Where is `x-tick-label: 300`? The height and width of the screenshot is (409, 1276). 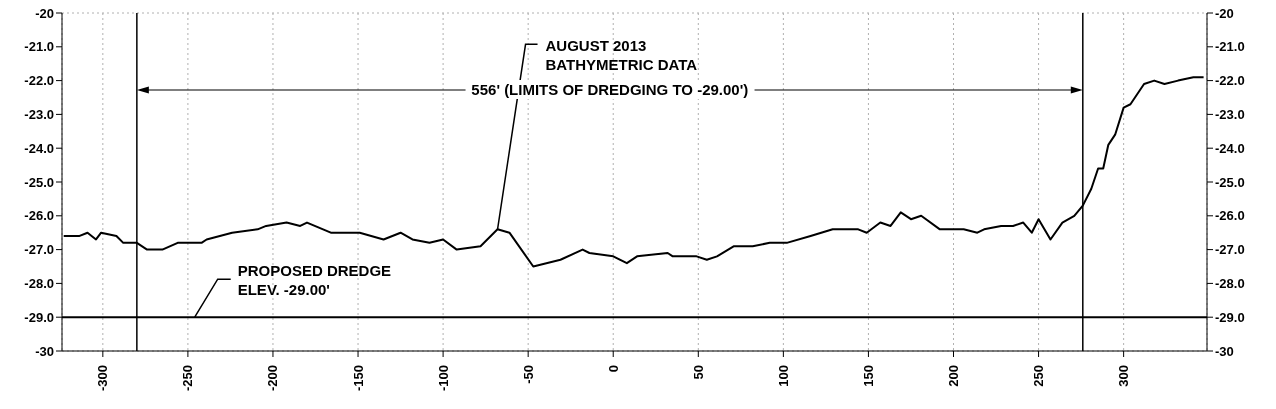 x-tick-label: 300 is located at coordinates (1124, 376).